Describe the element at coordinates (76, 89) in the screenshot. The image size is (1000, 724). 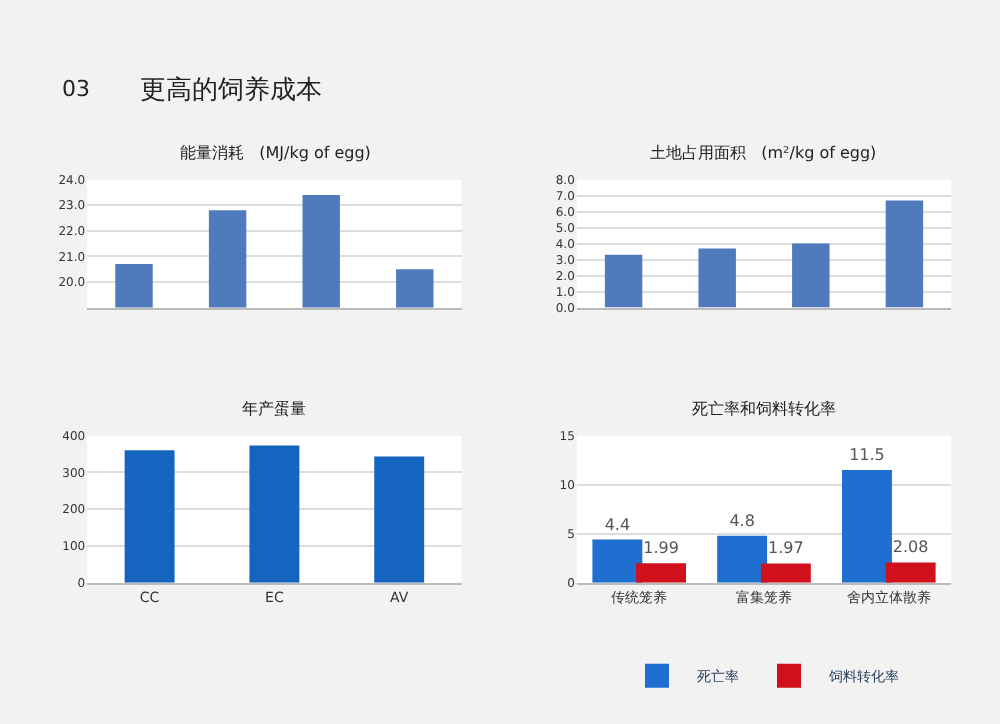
I see `text: 03` at that location.